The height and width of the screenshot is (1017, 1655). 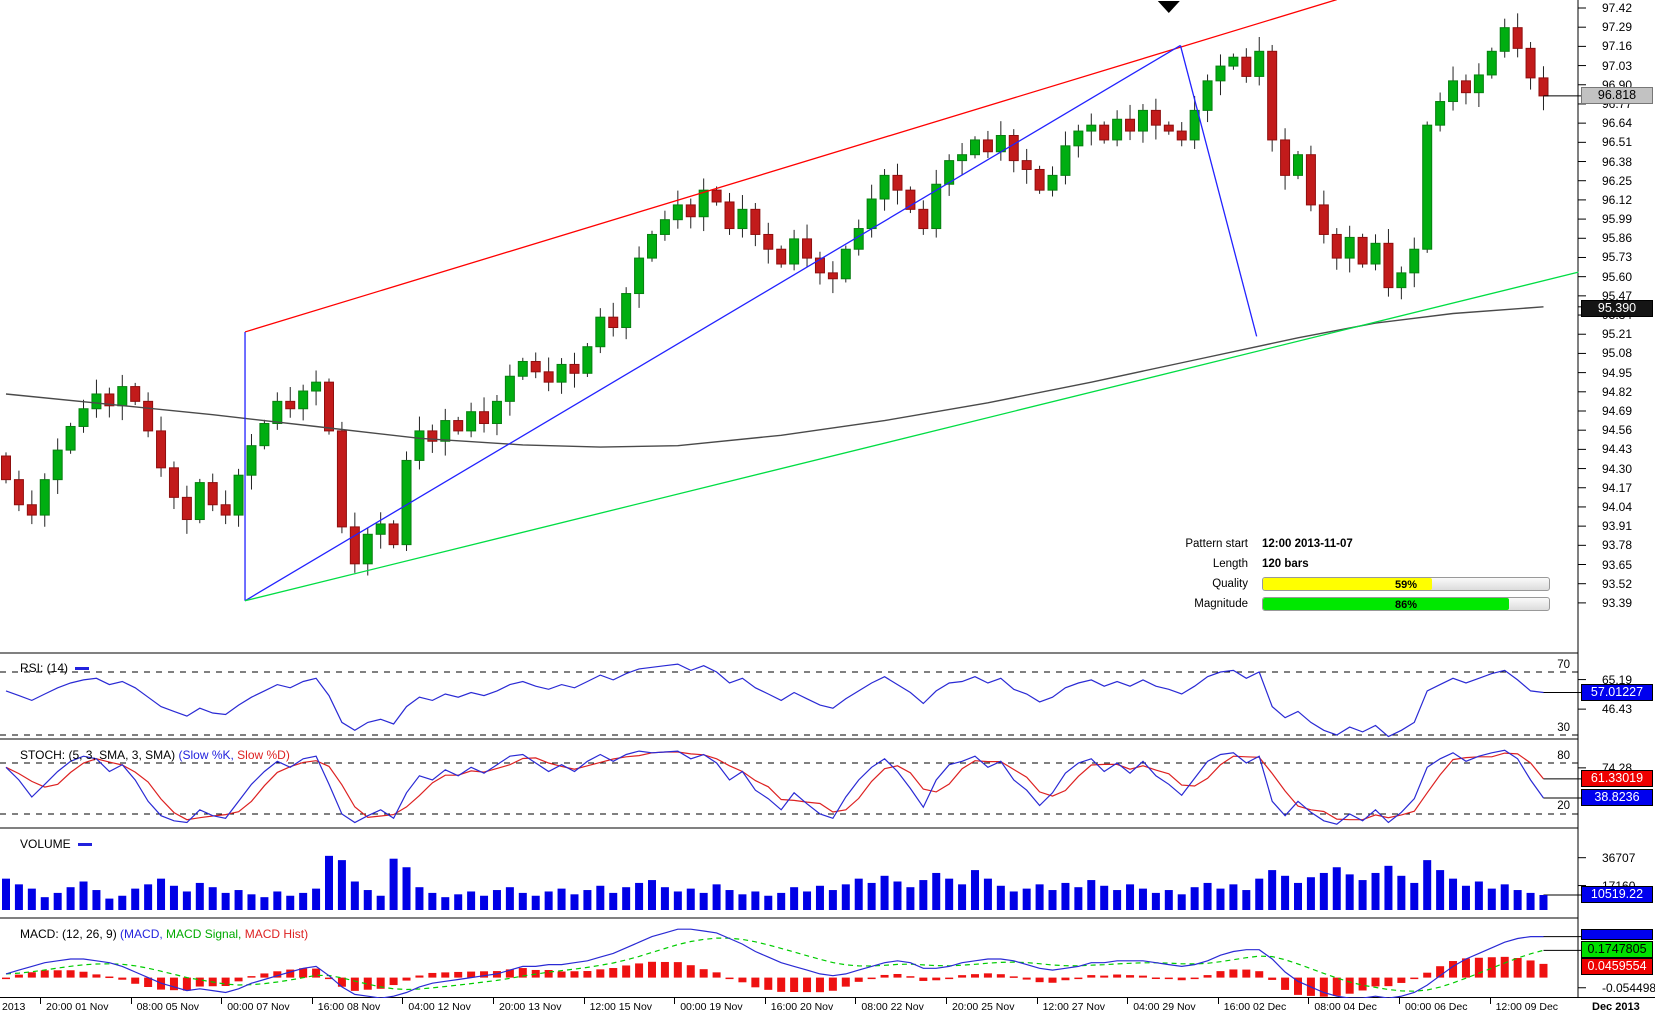 I want to click on time-axis-label: 12:00 27 Nov, so click(x=1074, y=1007).